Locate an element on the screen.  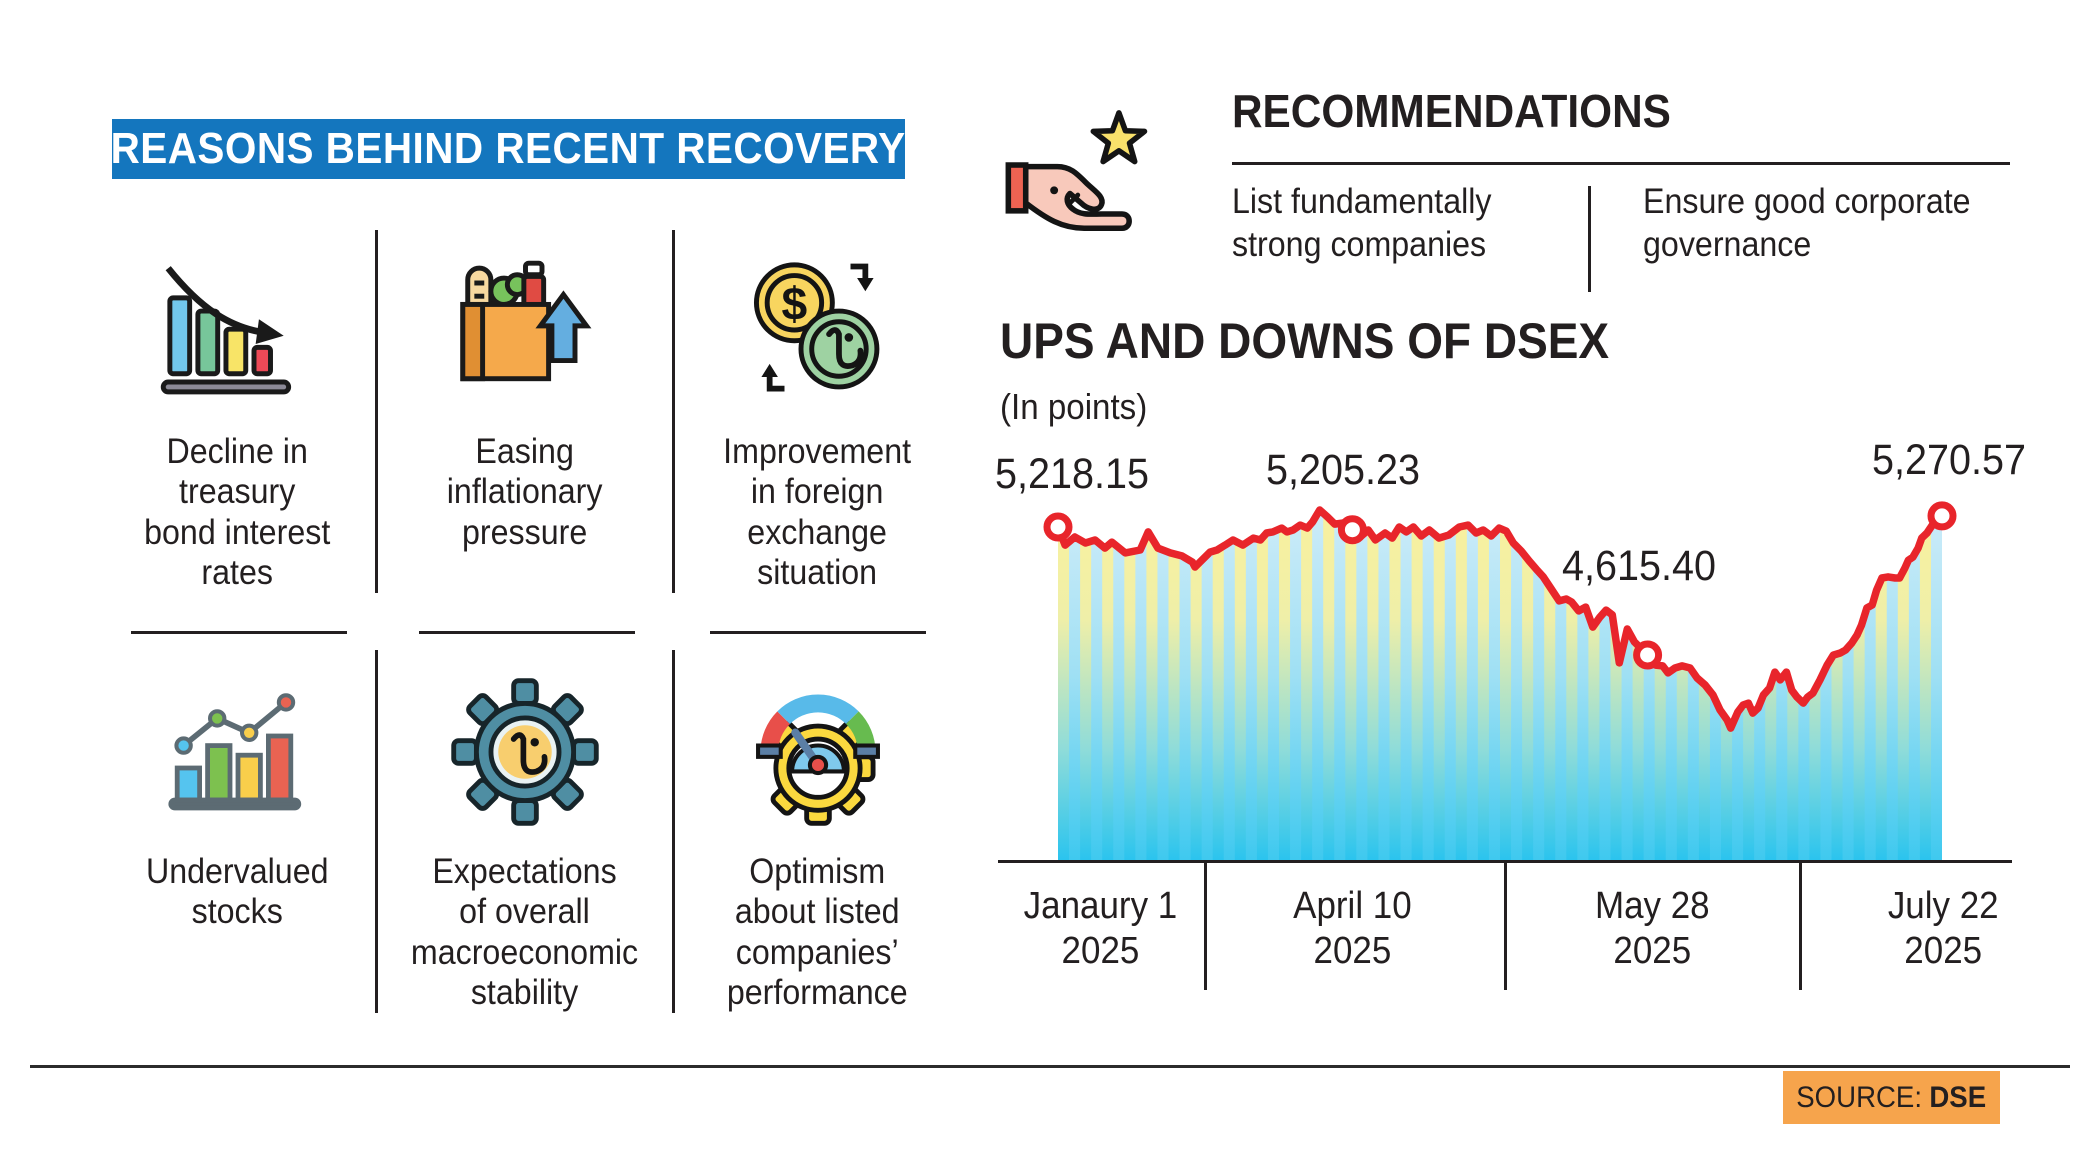
value-label-jan1: 5,218.15 is located at coordinates (1072, 474).